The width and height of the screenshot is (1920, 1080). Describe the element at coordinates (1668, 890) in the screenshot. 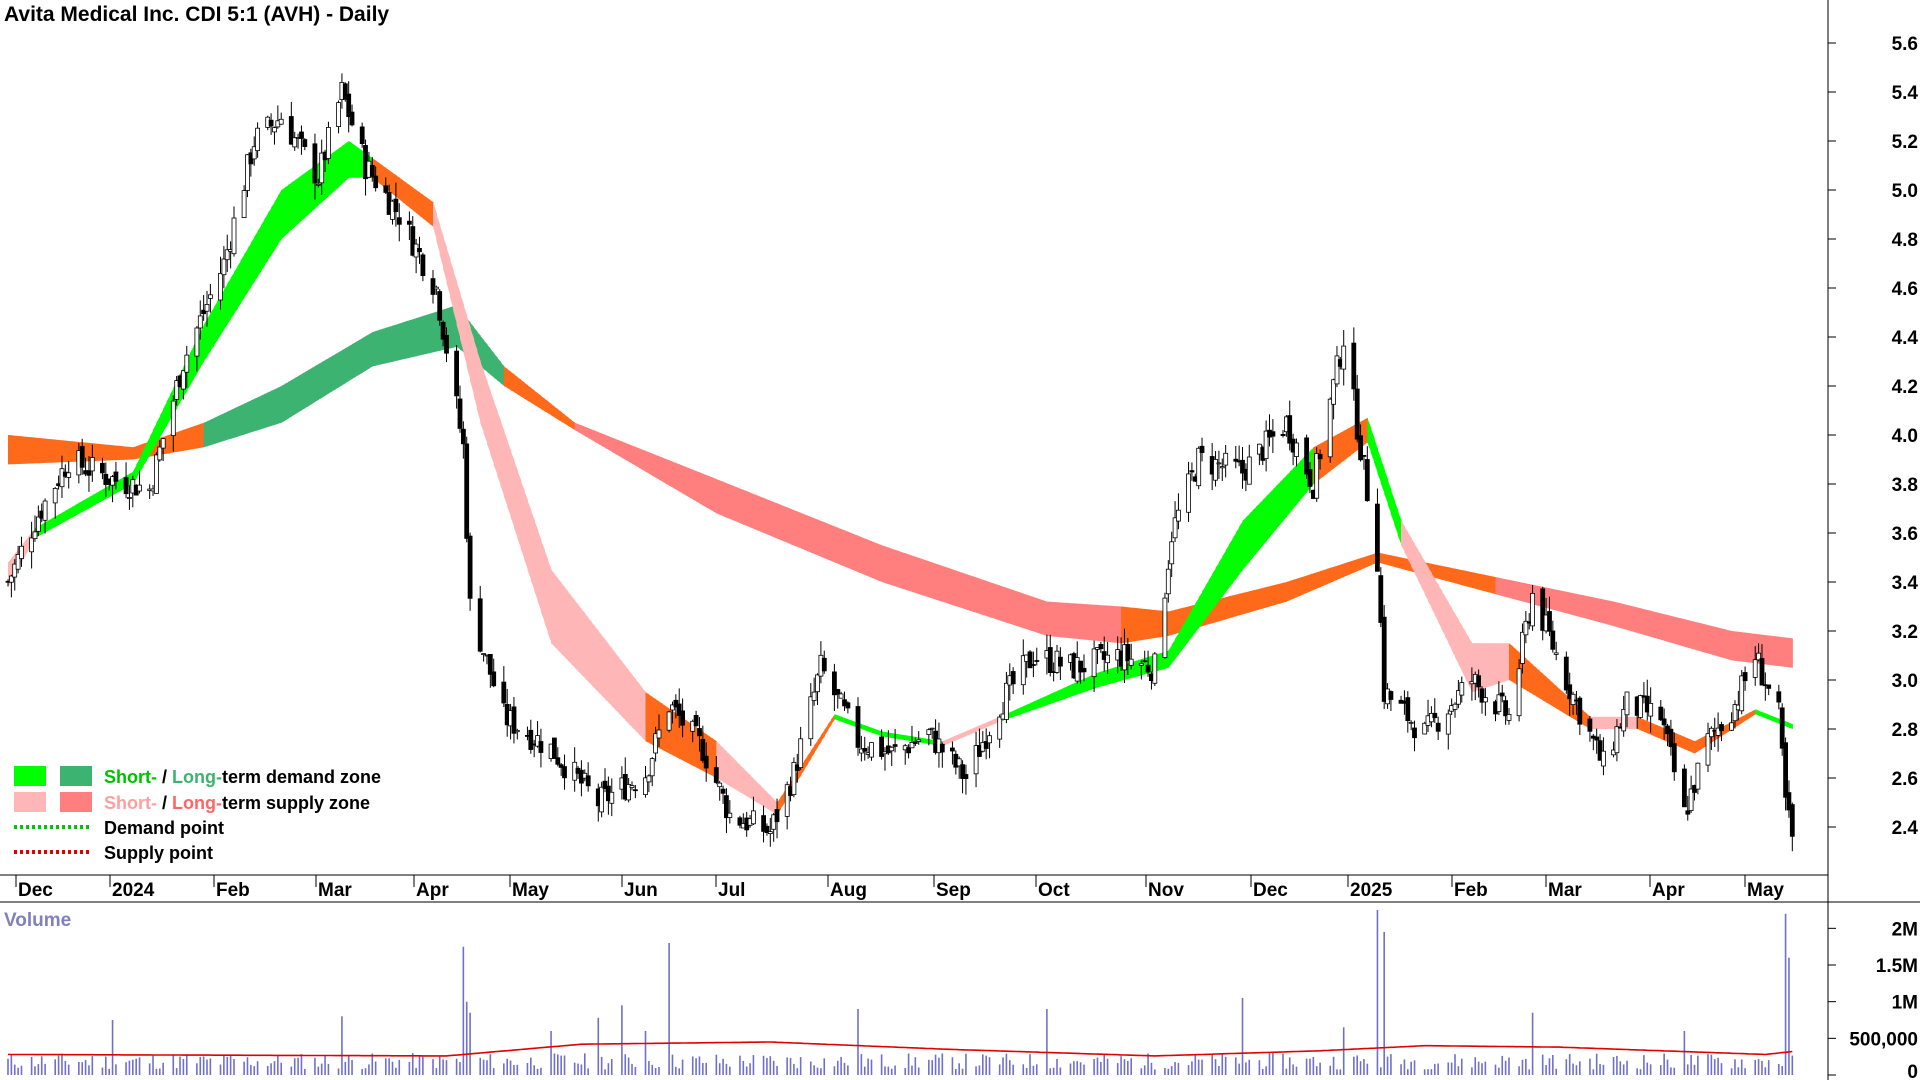

I see `x-tick-label: Apr` at that location.